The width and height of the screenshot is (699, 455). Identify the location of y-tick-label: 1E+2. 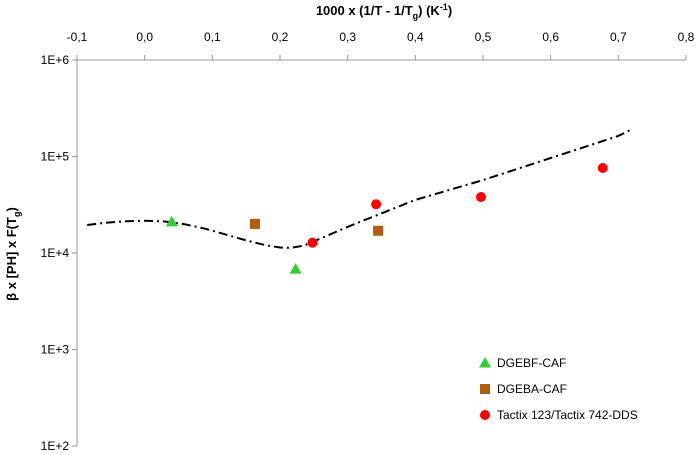
(55, 446).